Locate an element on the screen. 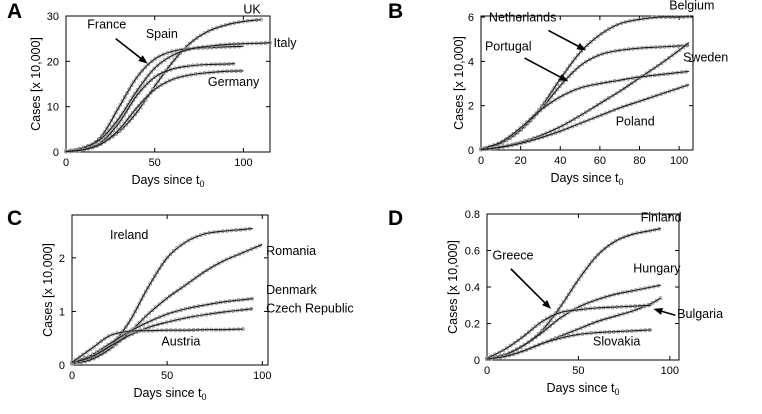  country-label-bulgaria: Bulgaria is located at coordinates (700, 314).